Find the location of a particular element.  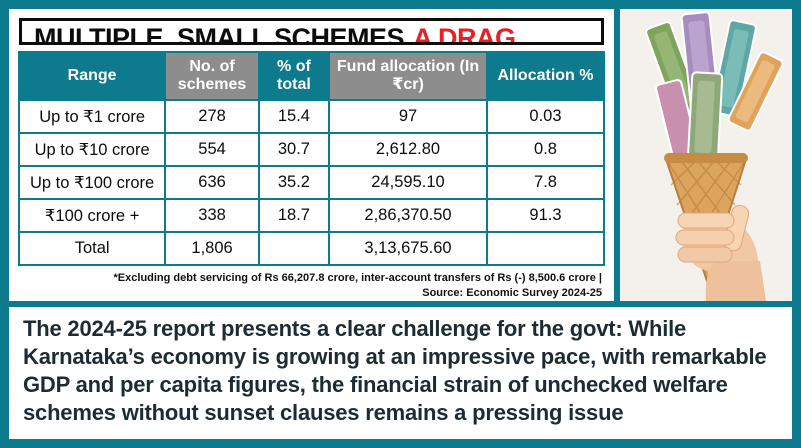

money-cone-illustration is located at coordinates (706, 155).